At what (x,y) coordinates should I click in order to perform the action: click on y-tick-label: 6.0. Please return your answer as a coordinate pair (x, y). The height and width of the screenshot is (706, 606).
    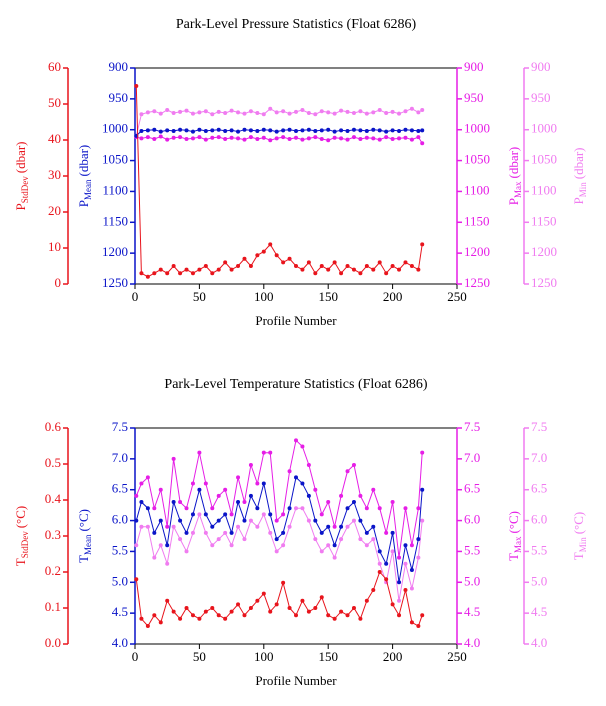
    Looking at the image, I should click on (120, 519).